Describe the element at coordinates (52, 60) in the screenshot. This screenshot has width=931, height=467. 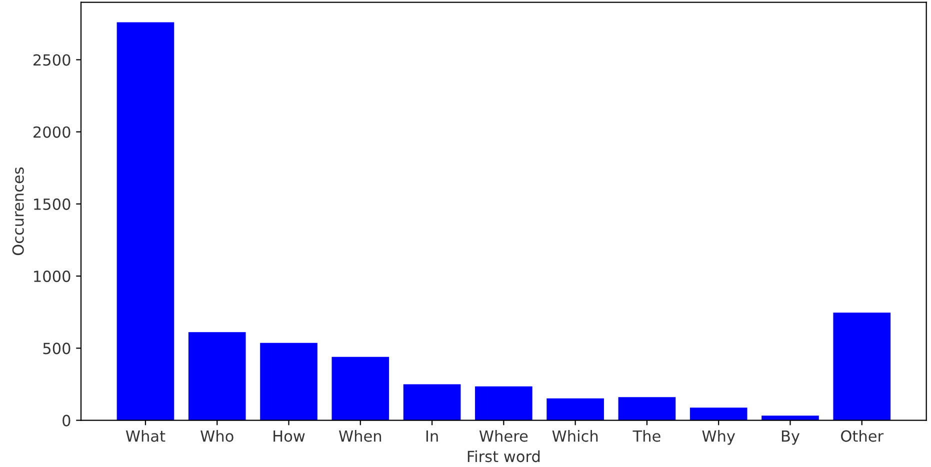
I see `y-tick-label: 2500` at that location.